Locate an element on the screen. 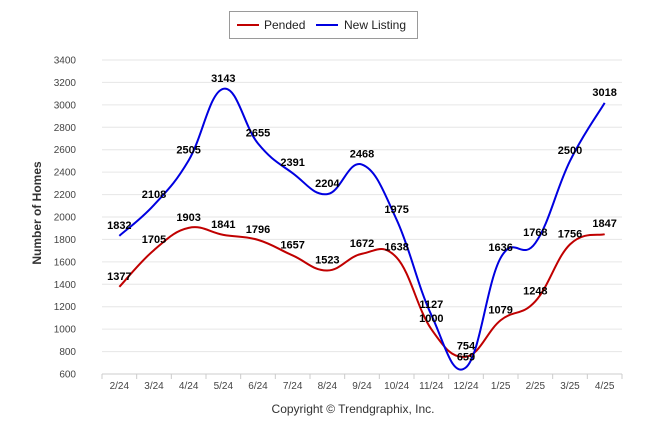 This screenshot has height=434, width=646. y-tick-label: 2400 is located at coordinates (65, 173).